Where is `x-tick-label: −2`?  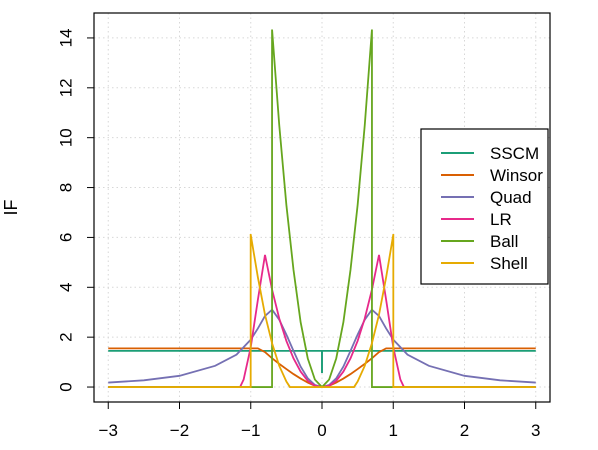 x-tick-label: −2 is located at coordinates (179, 430).